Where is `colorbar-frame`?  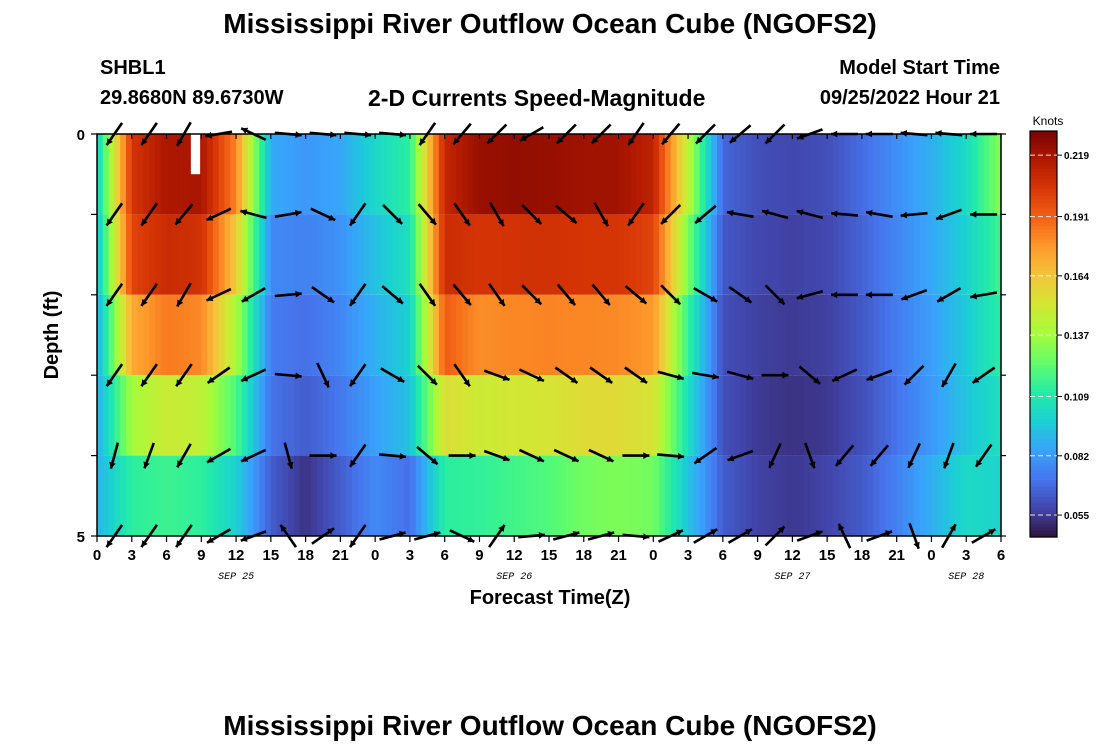 colorbar-frame is located at coordinates (1043, 334).